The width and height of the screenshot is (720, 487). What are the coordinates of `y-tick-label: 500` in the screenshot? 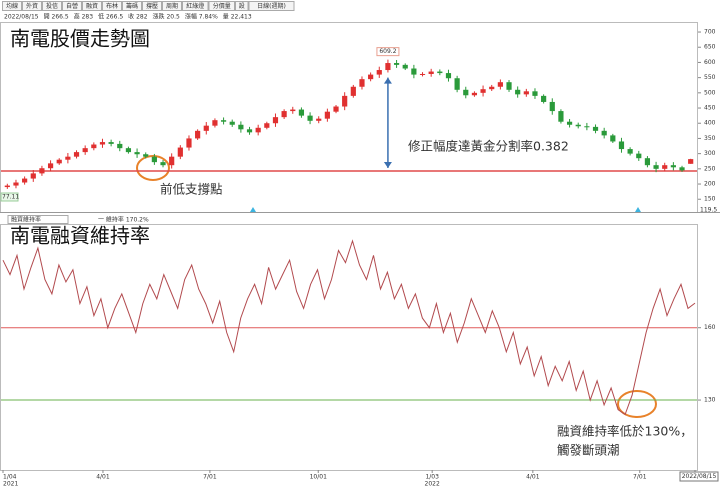 It's located at (710, 92).